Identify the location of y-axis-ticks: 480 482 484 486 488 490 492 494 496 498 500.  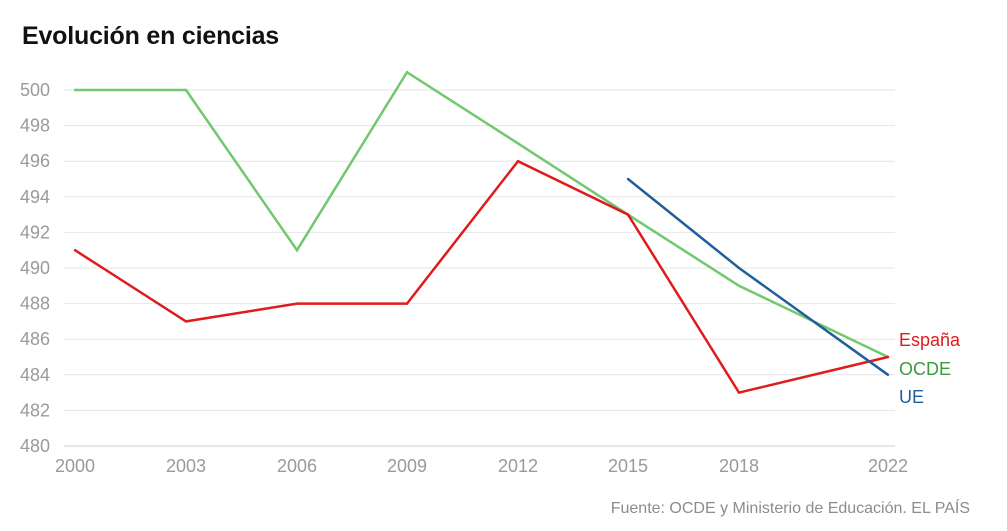
(35, 268).